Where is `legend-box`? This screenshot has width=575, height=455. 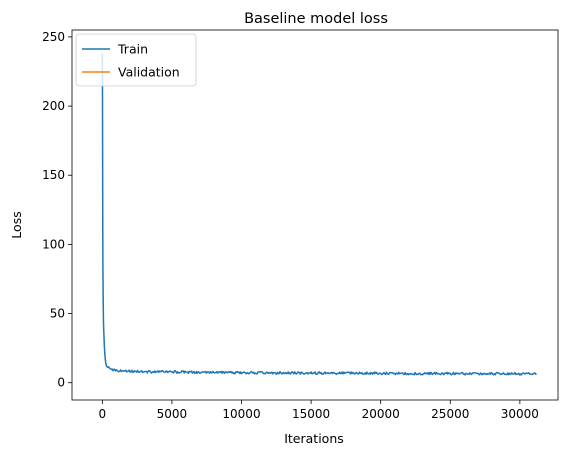 legend-box is located at coordinates (136, 60).